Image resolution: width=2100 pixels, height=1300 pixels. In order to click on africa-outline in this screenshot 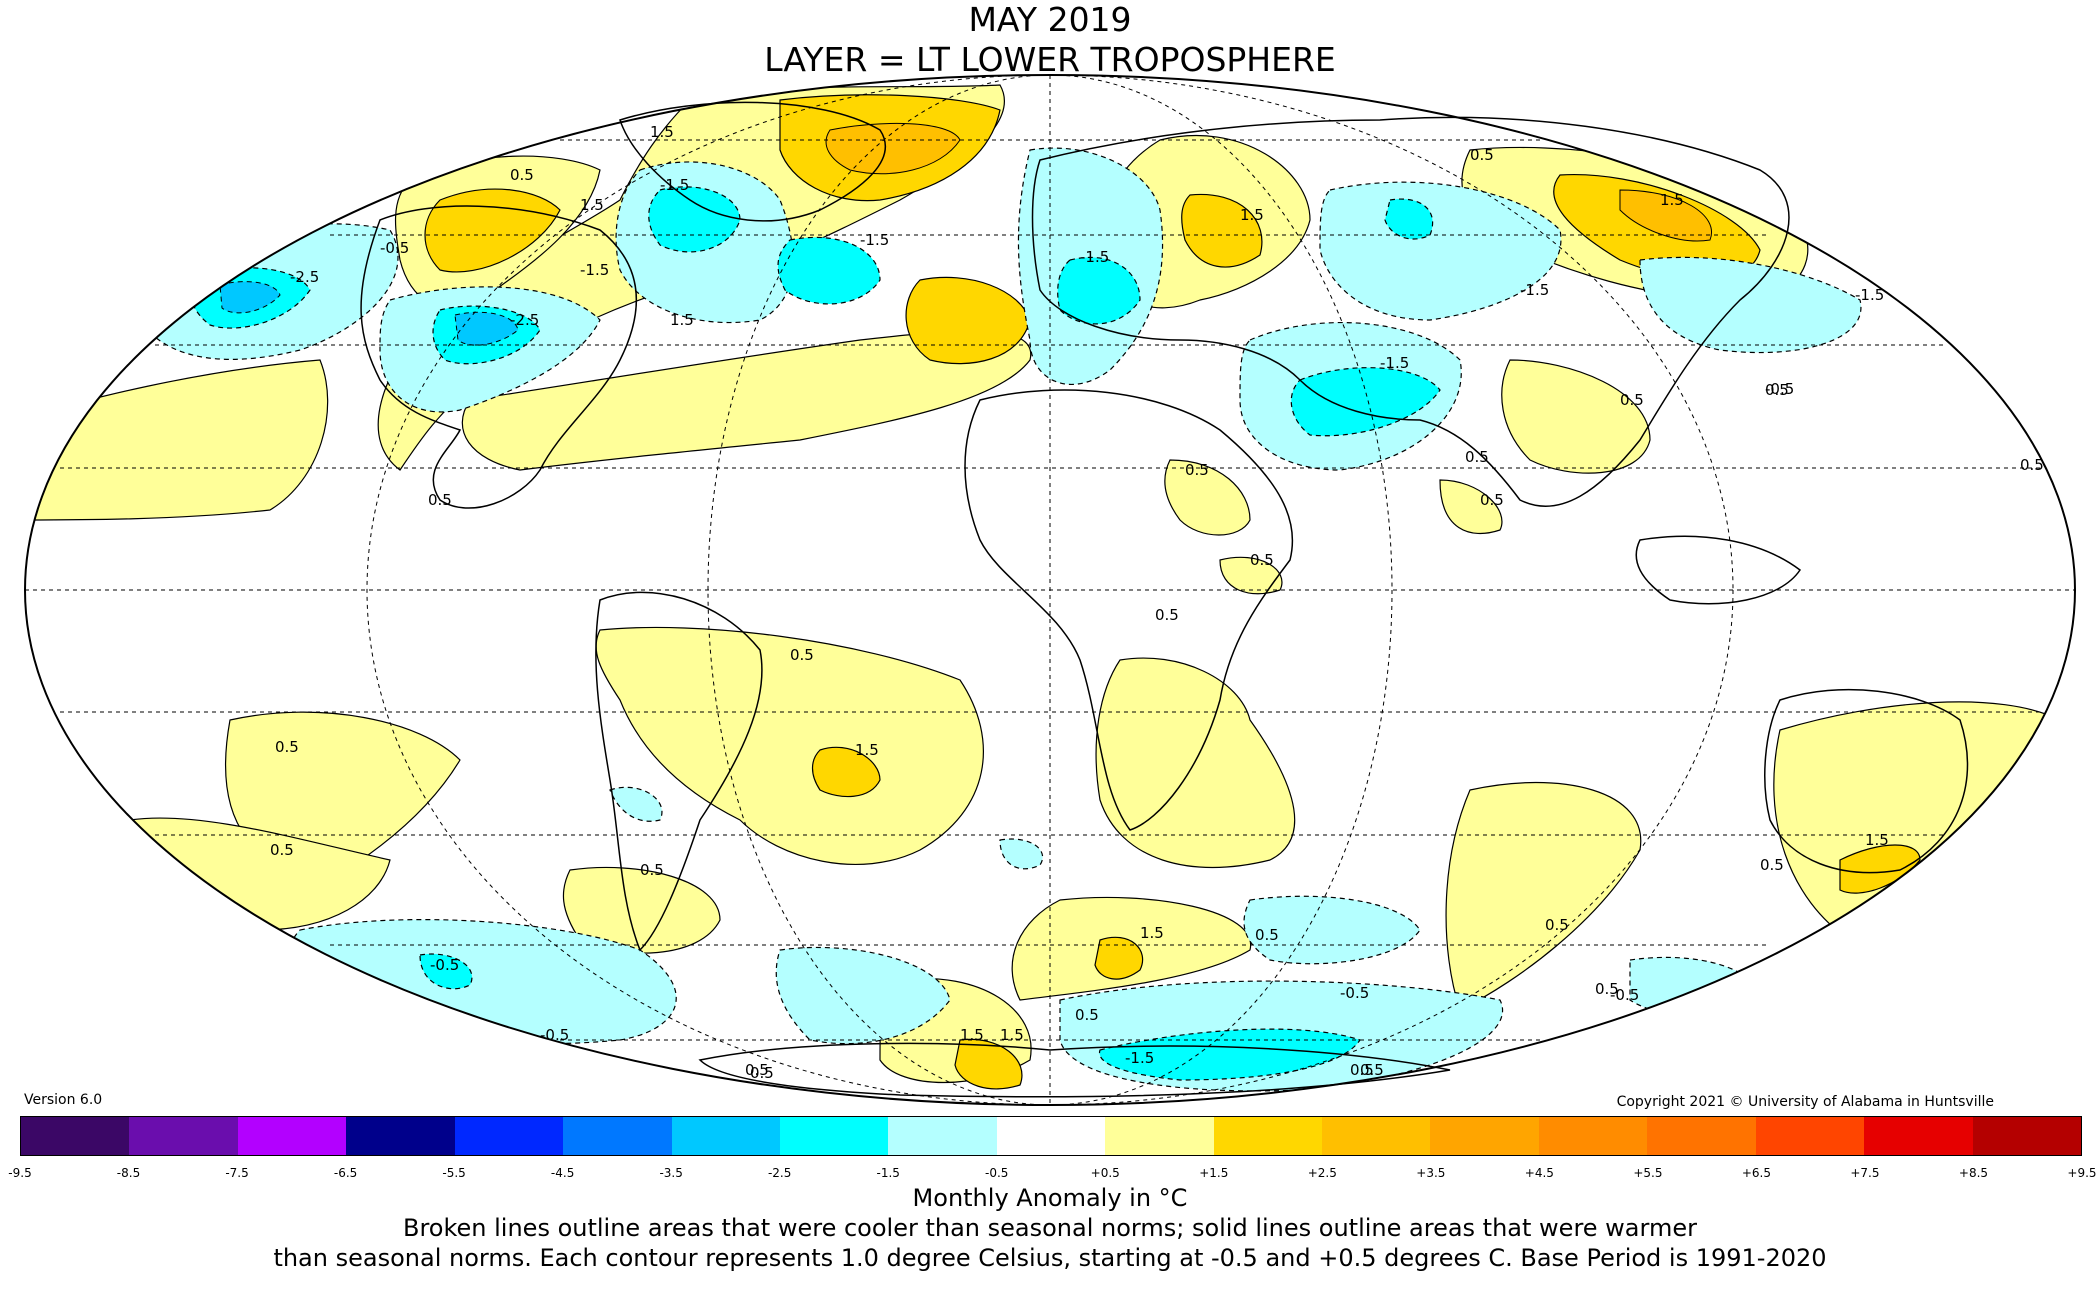, I will do `click(1129, 610)`.